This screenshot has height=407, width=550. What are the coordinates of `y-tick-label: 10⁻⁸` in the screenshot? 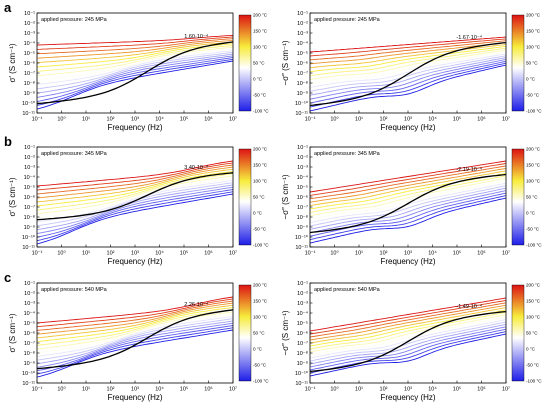 It's located at (29, 353).